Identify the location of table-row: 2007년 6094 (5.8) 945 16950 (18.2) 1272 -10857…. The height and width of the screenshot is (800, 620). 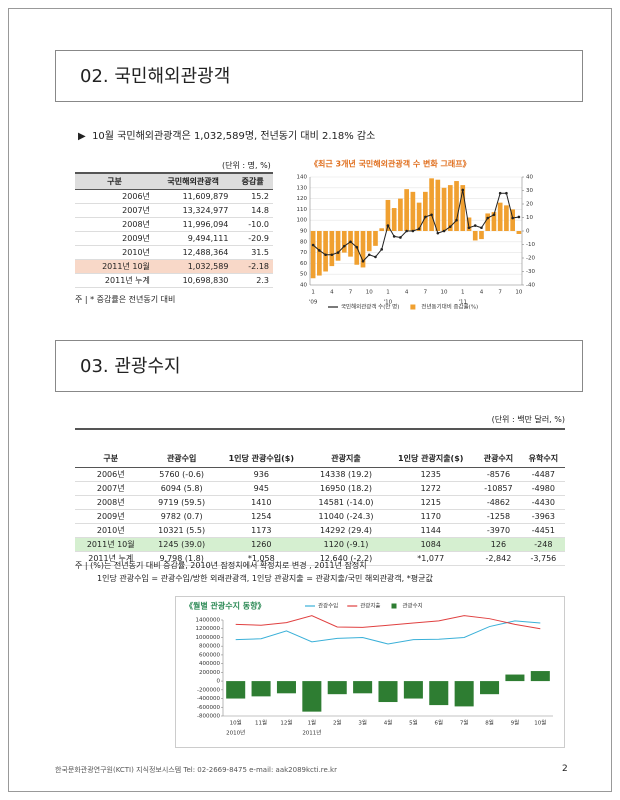
(320, 488).